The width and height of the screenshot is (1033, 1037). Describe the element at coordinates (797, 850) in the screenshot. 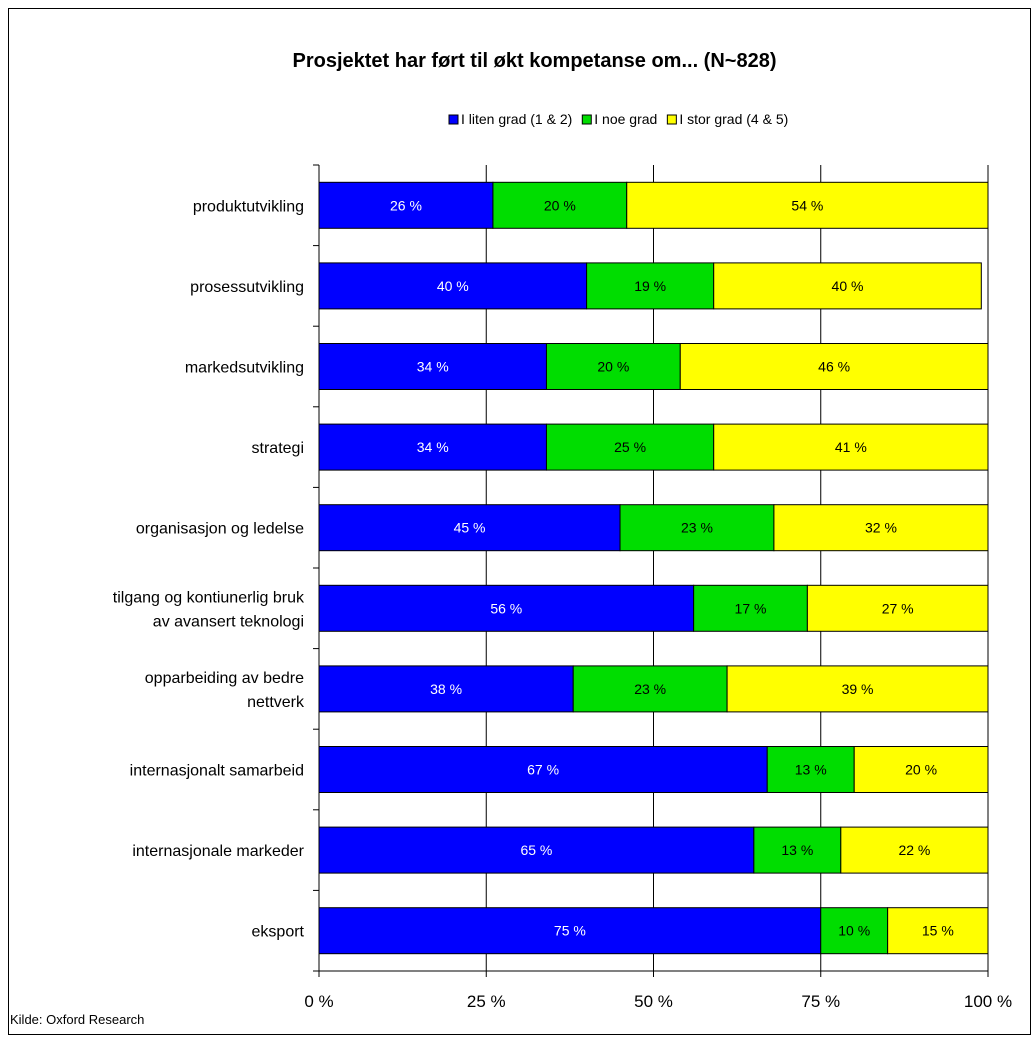

I see `bar-label-9-2: 13 %` at that location.